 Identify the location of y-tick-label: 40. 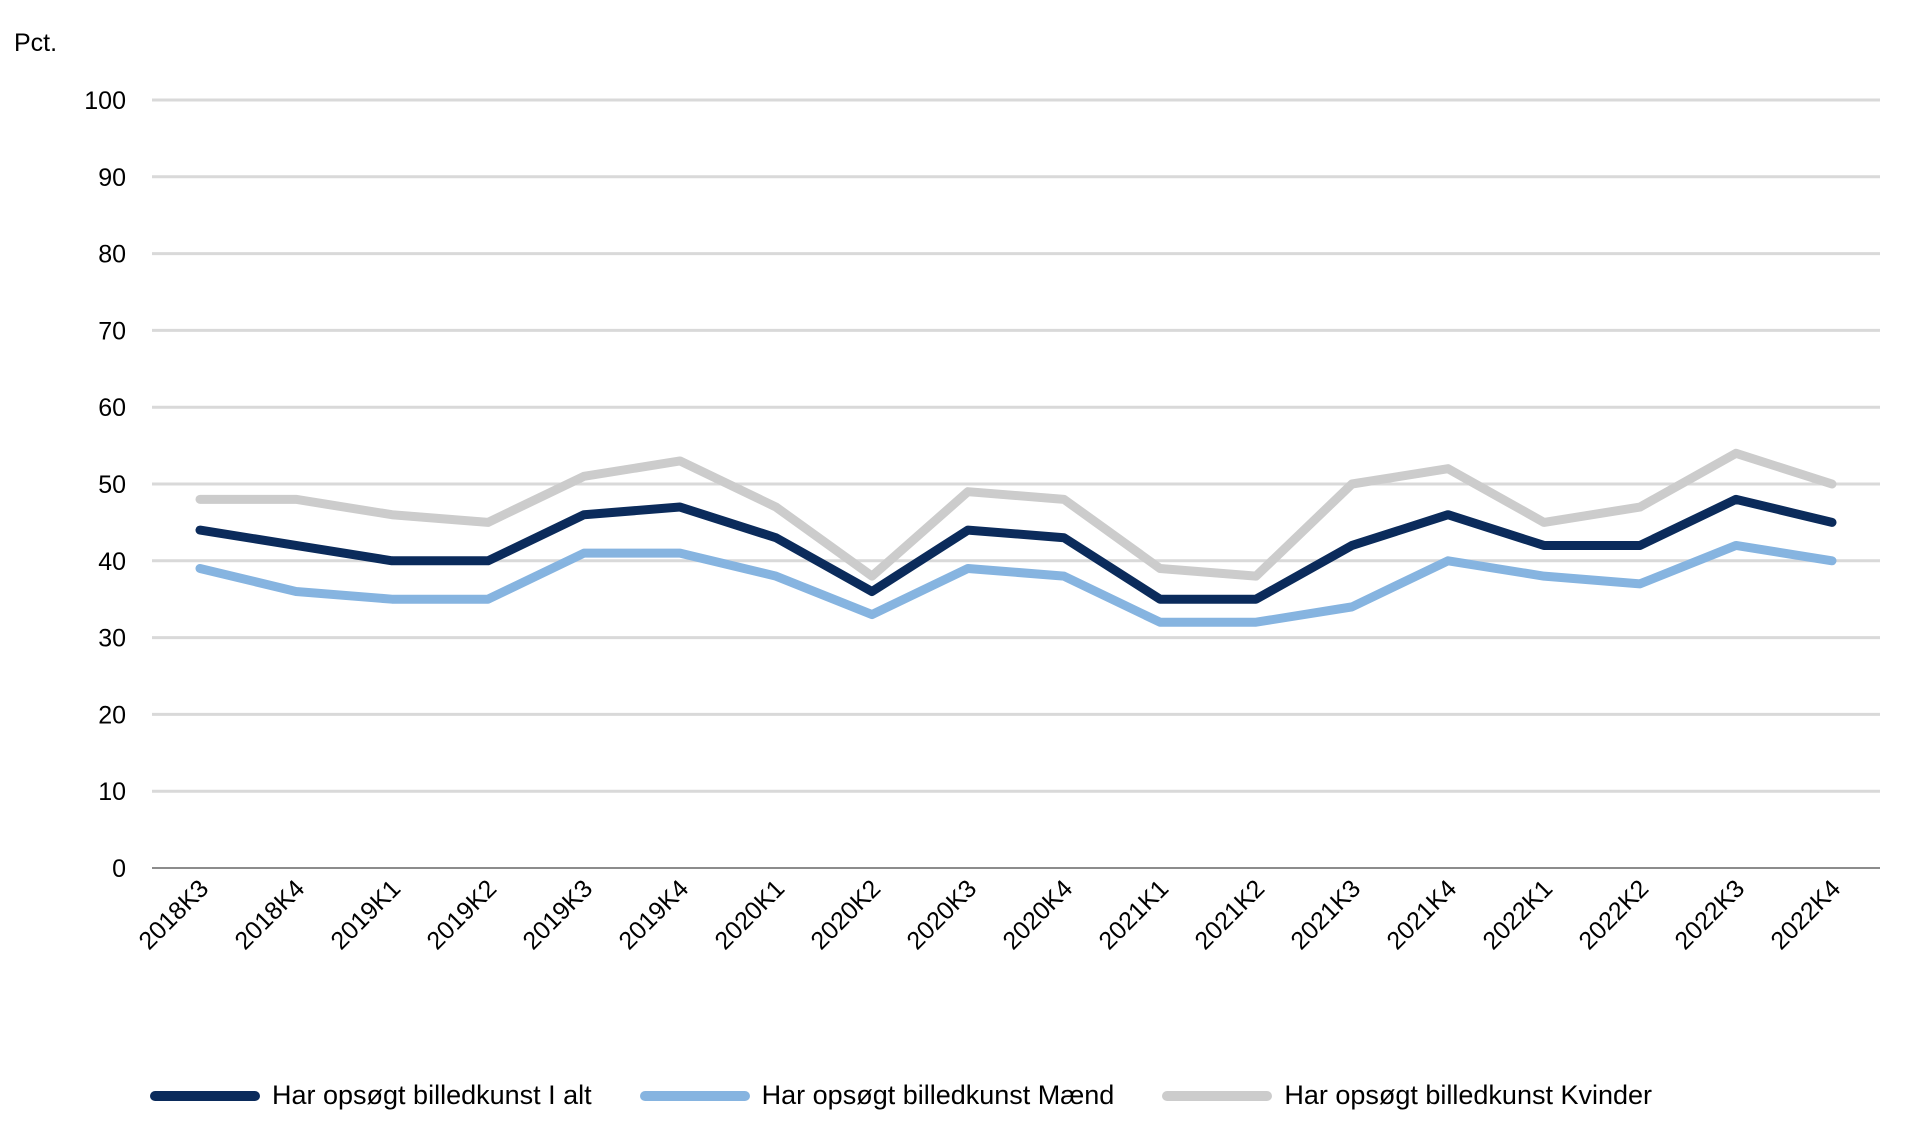
(112, 562).